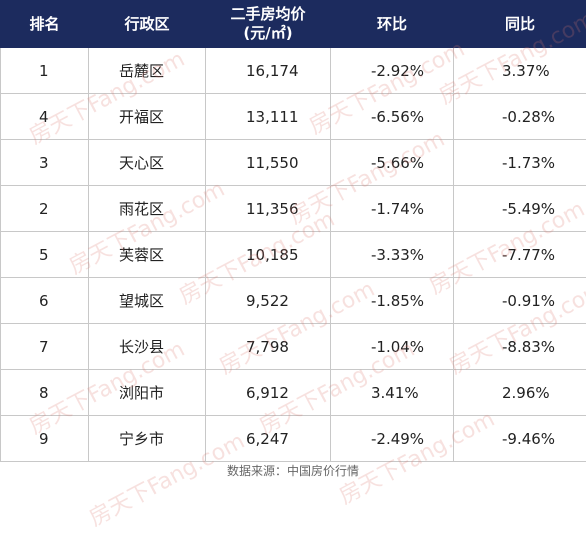 This screenshot has height=533, width=586. I want to click on table-cell: 4, so click(45, 117).